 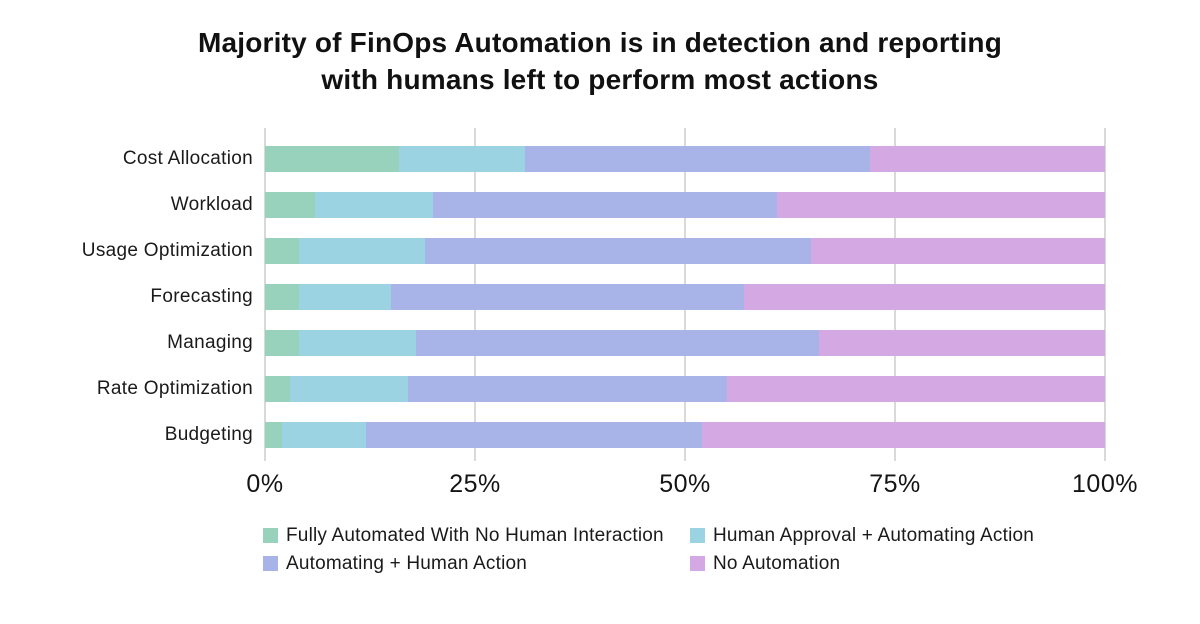 What do you see at coordinates (201, 296) in the screenshot?
I see `category-label: Forecasting` at bounding box center [201, 296].